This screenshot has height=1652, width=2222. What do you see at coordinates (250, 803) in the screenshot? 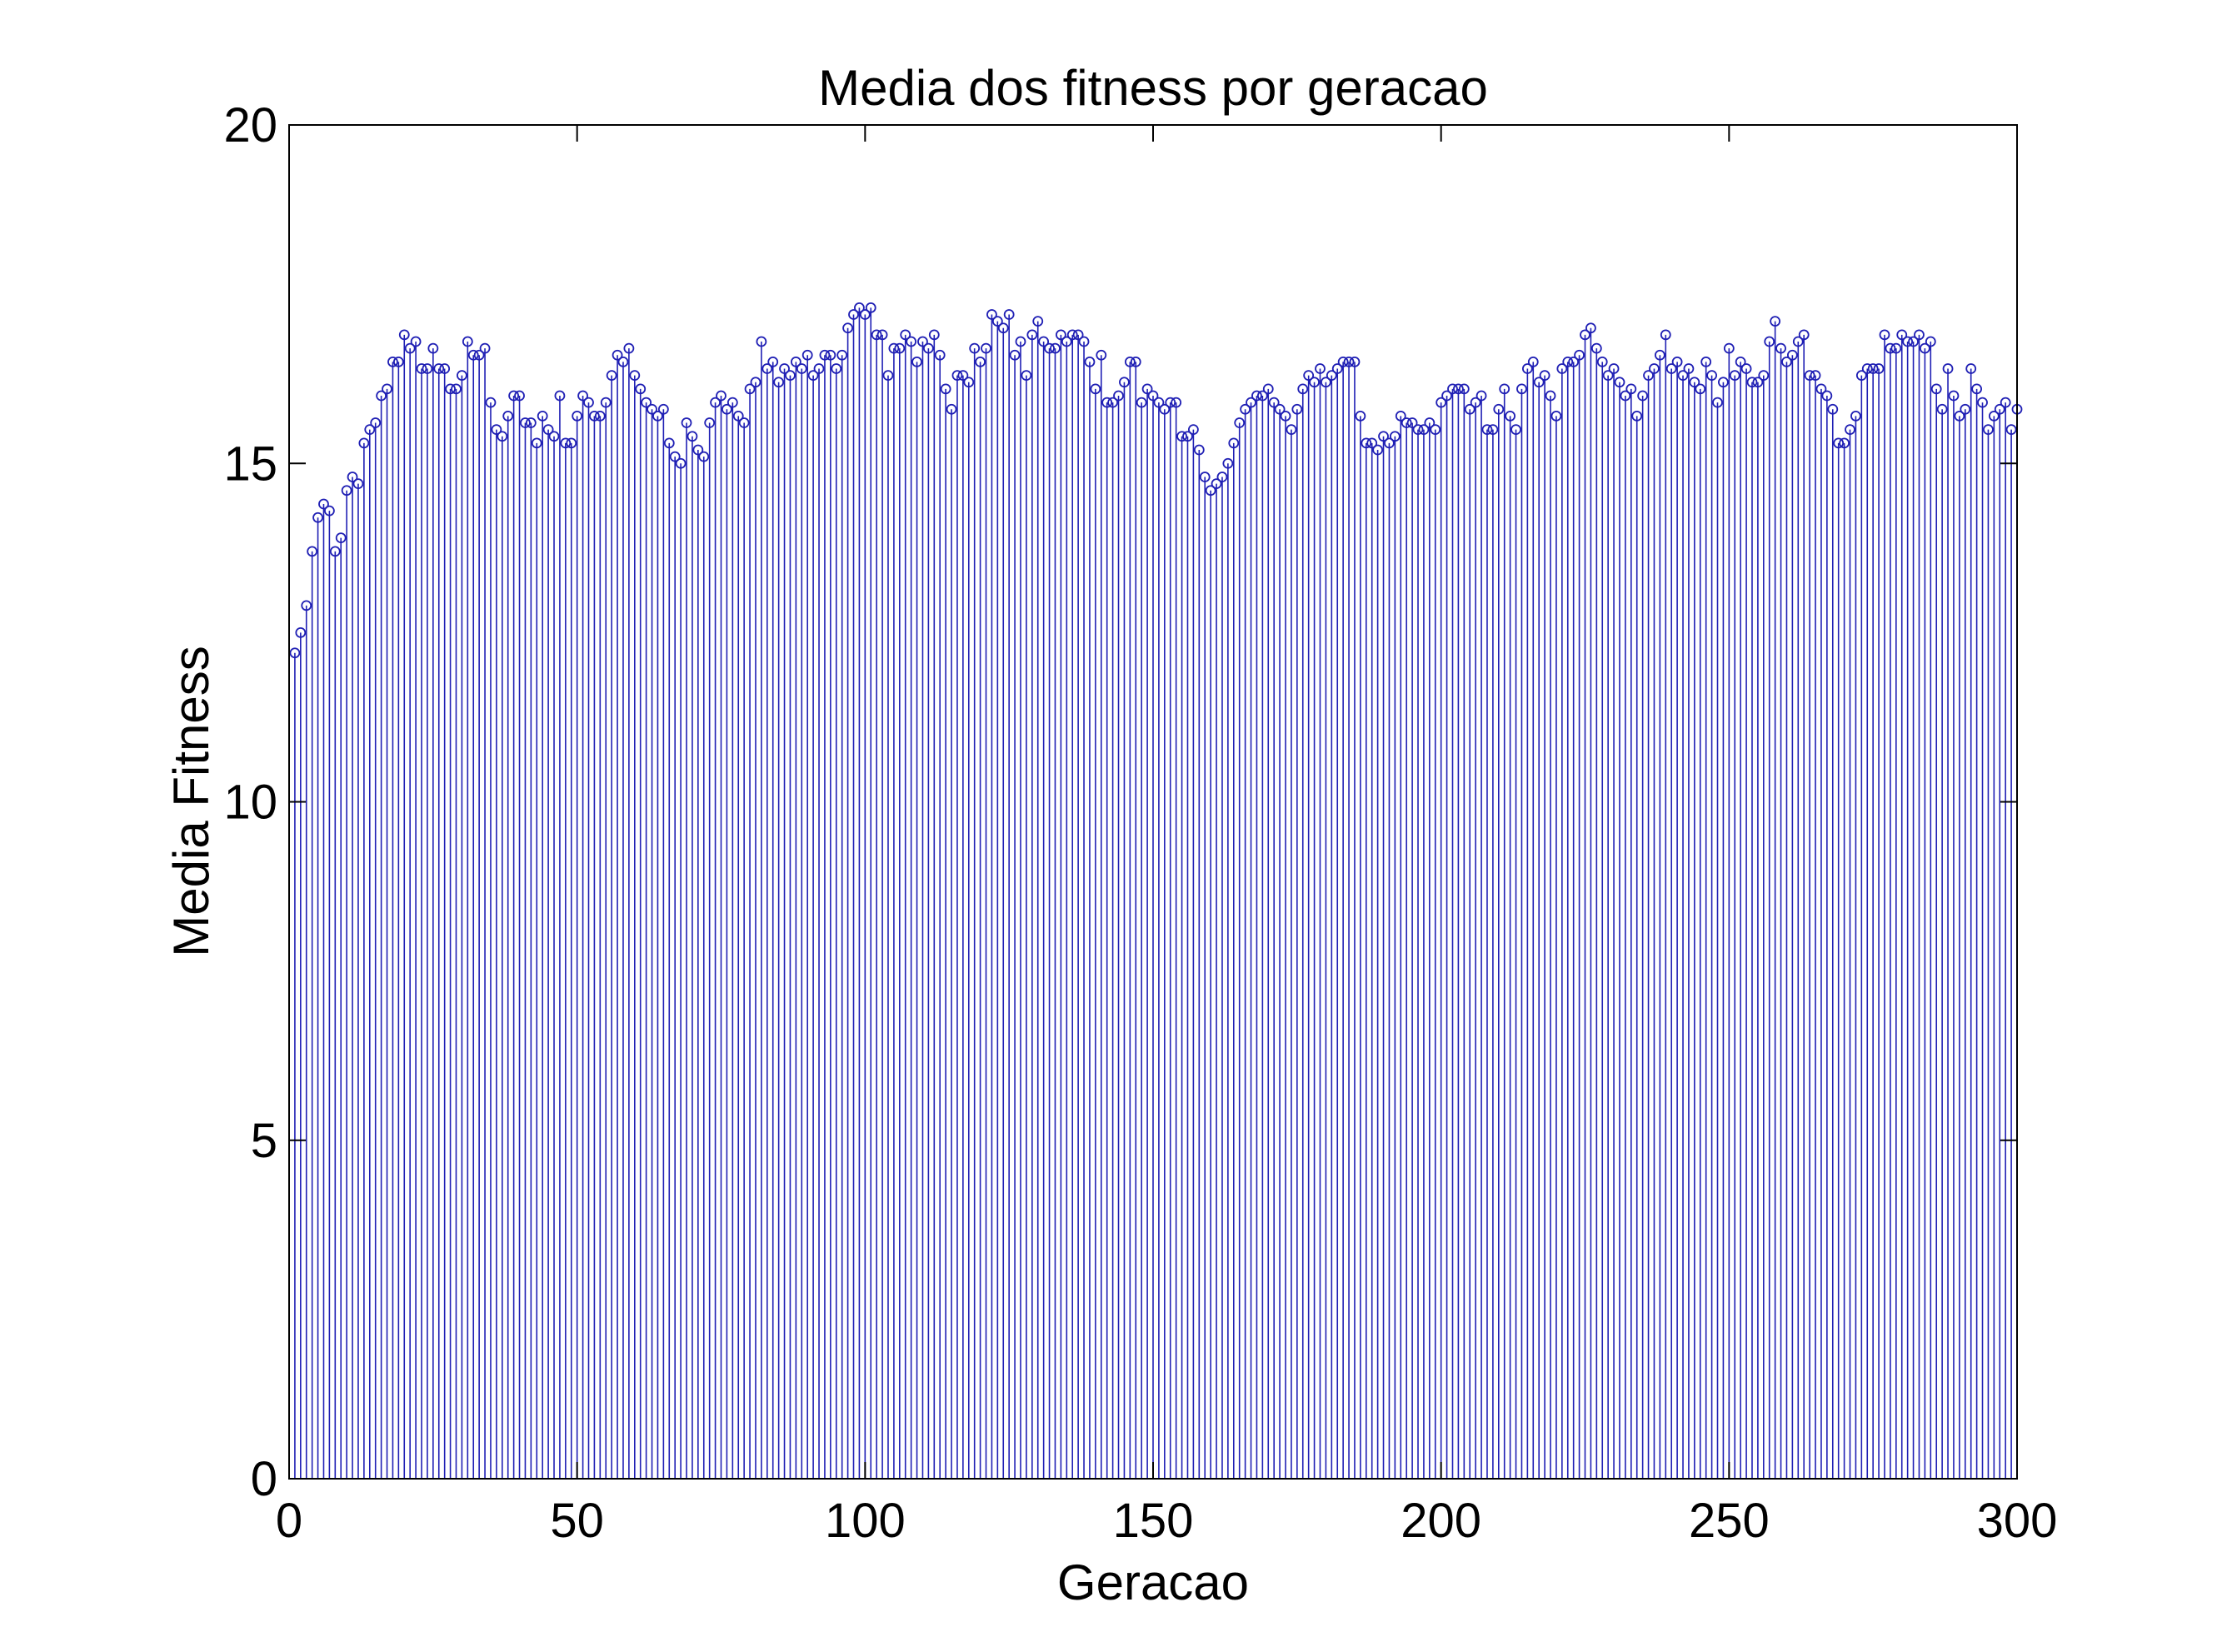
I see `y-tick-label: 10` at bounding box center [250, 803].